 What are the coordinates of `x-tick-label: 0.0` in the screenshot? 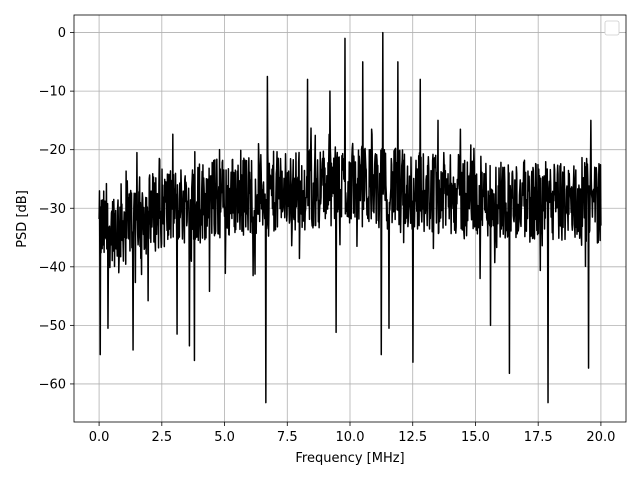 It's located at (99, 437).